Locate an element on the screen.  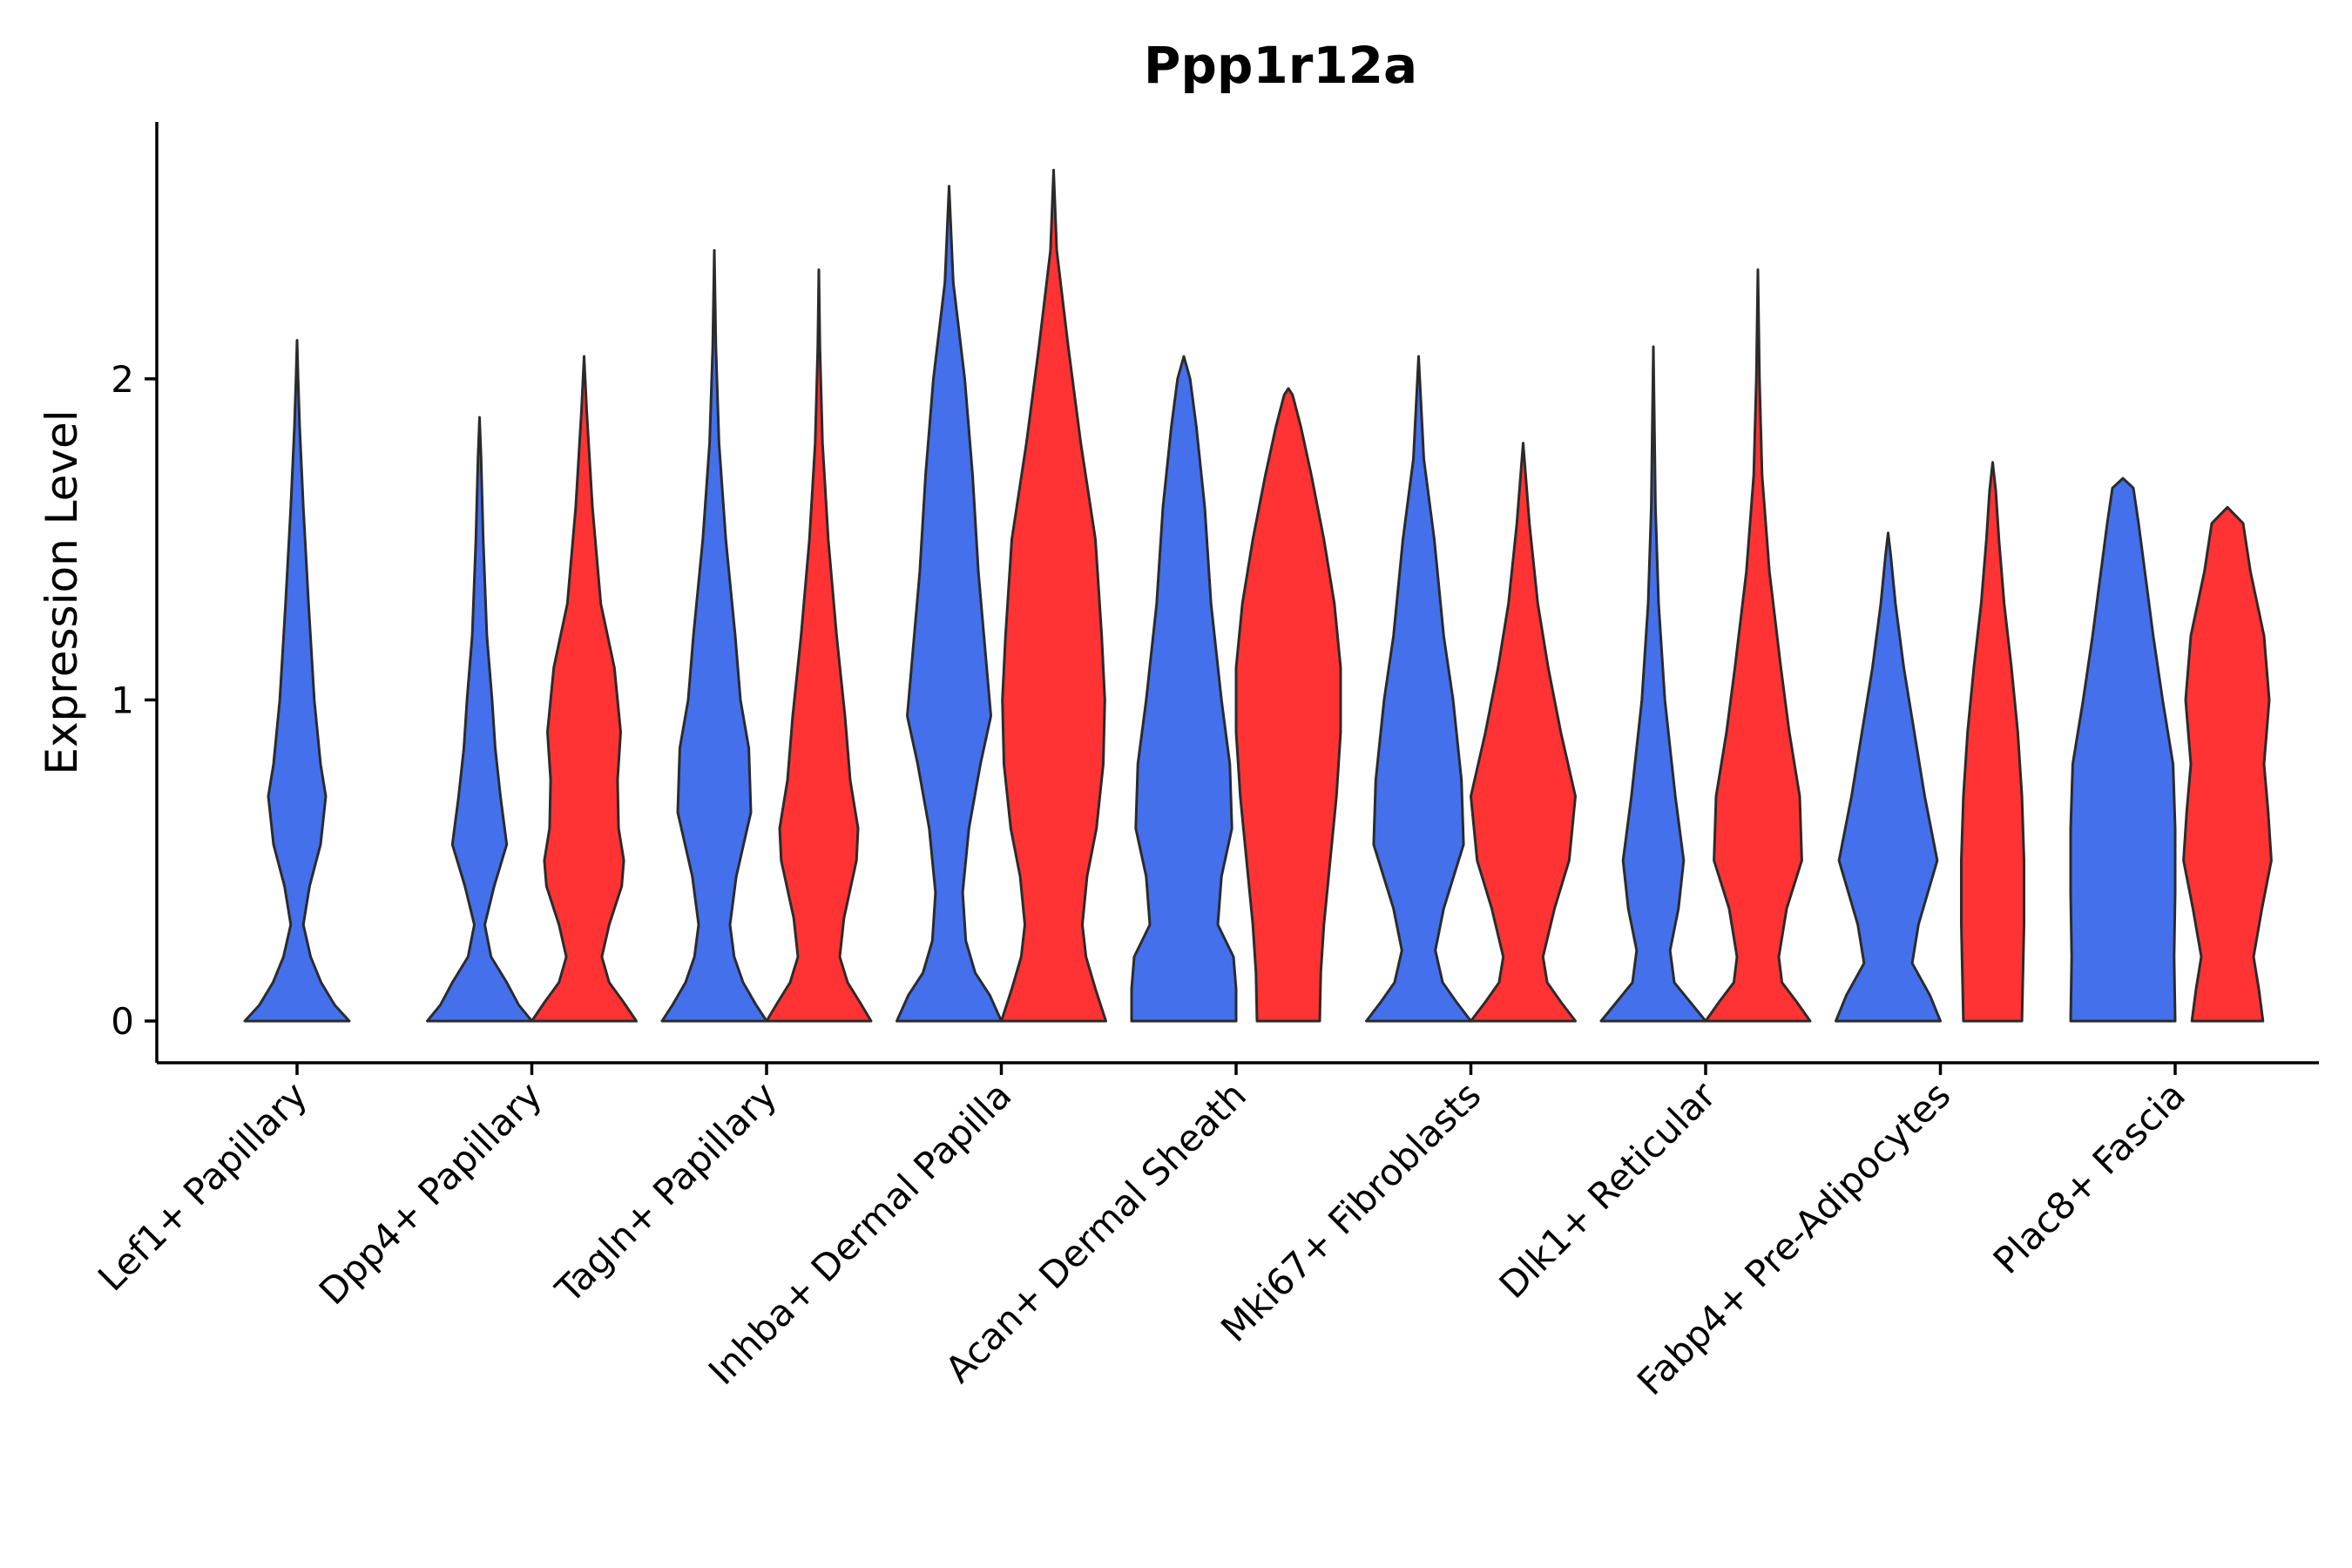
y-tick-label: 0 is located at coordinates (122, 1022).